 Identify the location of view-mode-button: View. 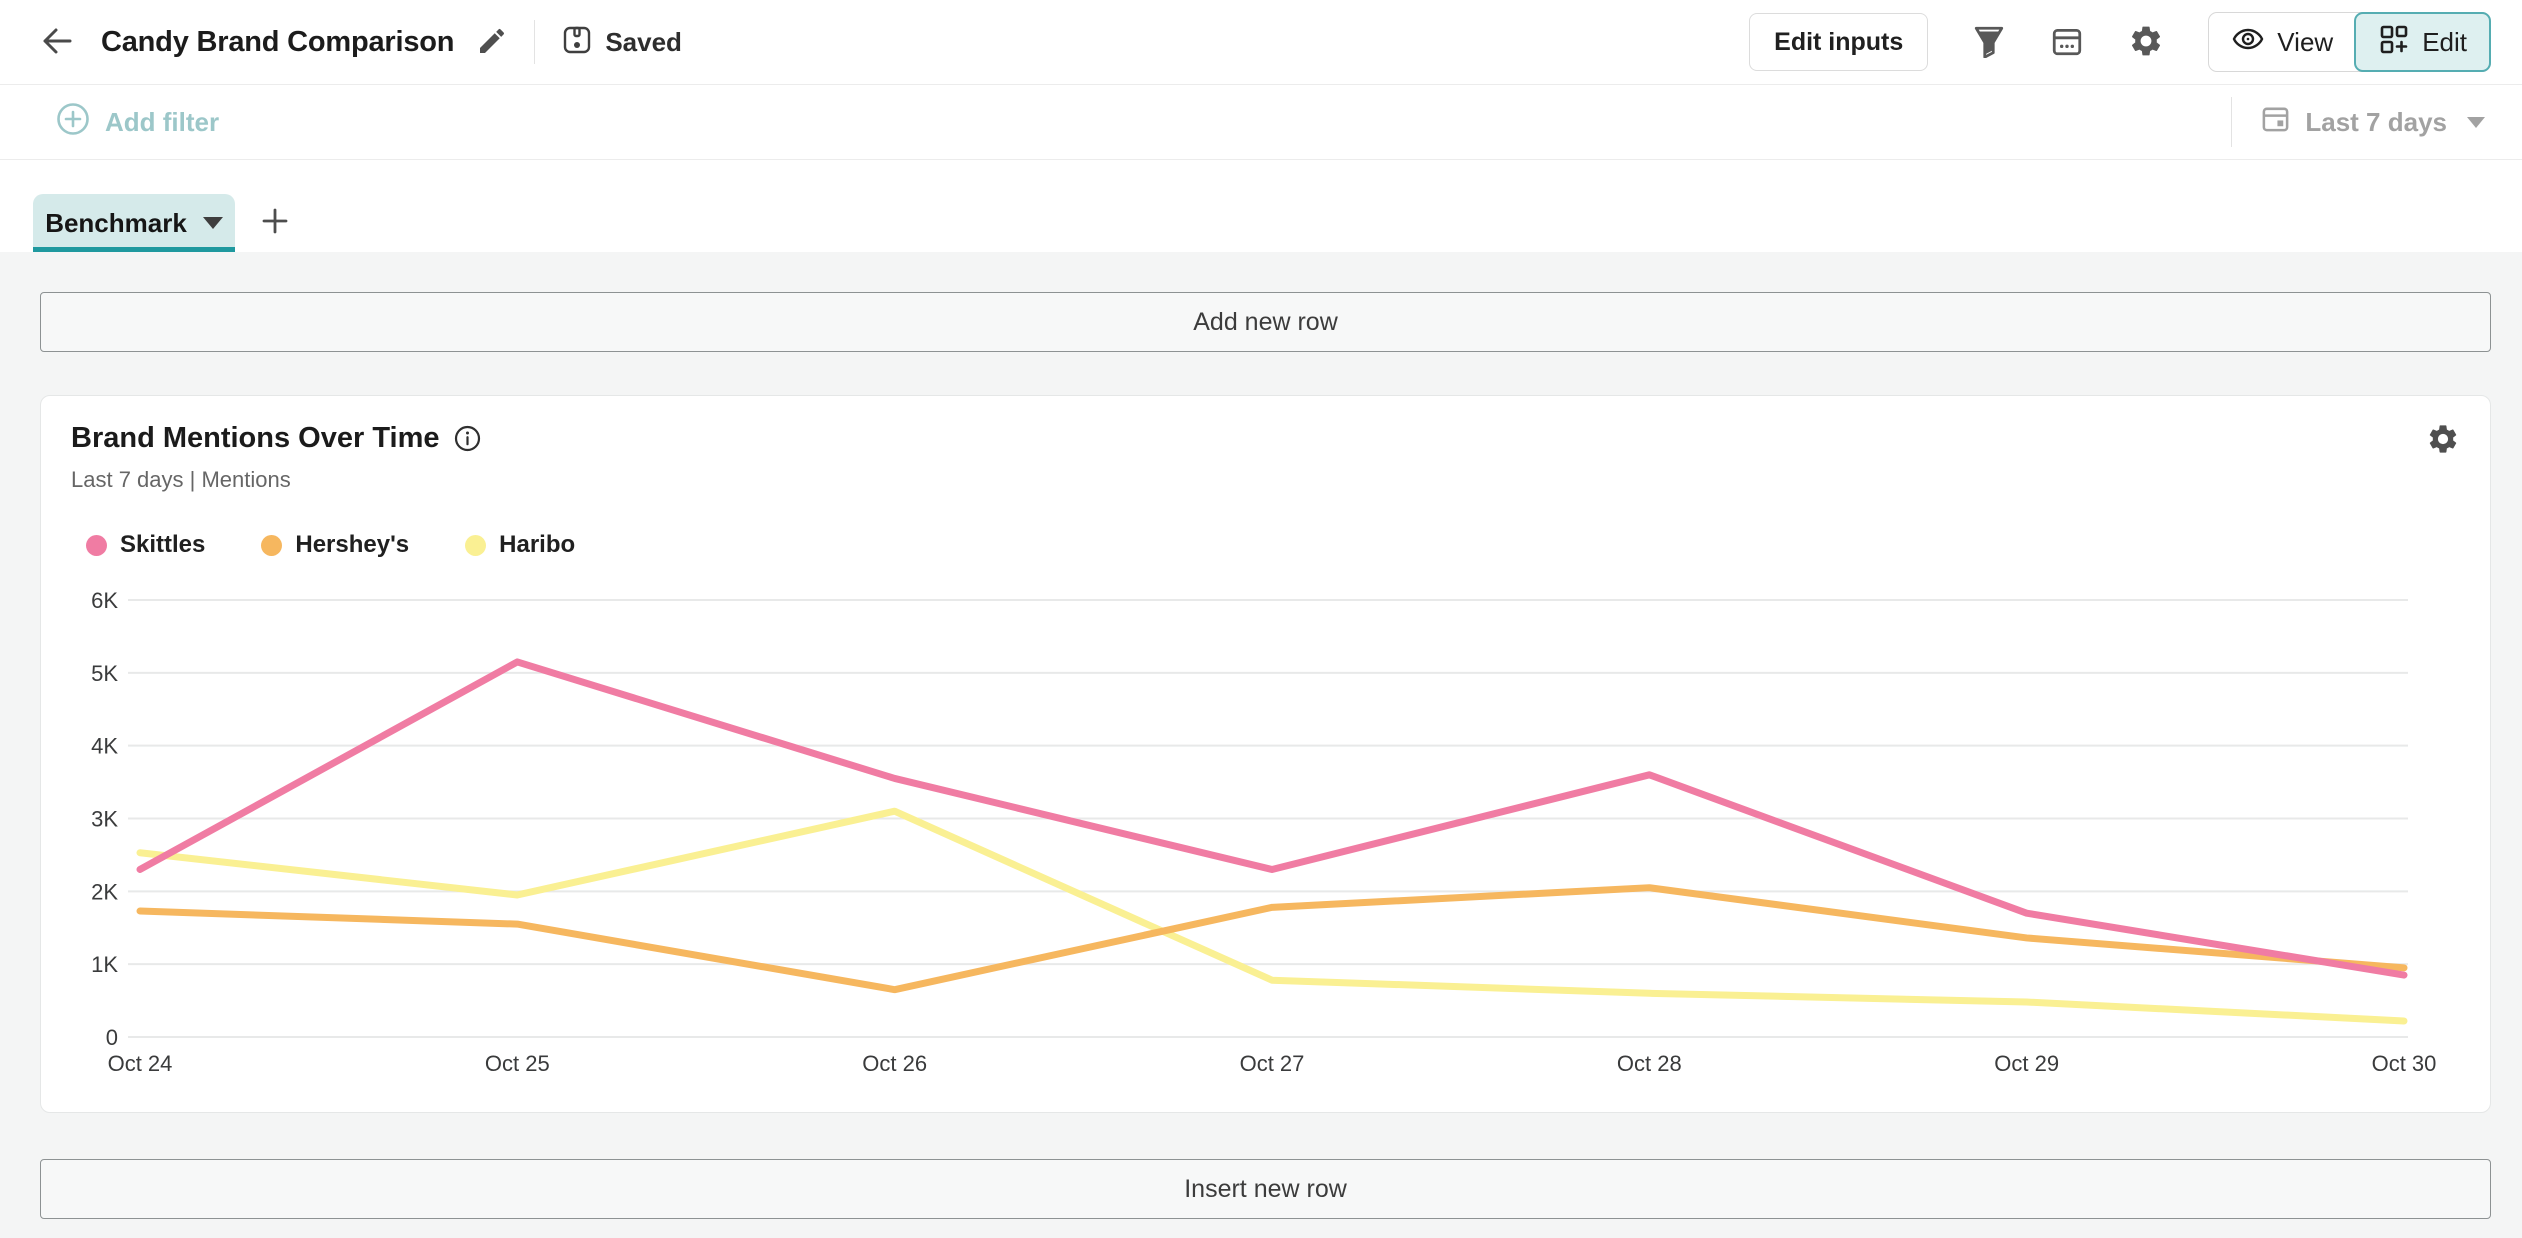
(2282, 42).